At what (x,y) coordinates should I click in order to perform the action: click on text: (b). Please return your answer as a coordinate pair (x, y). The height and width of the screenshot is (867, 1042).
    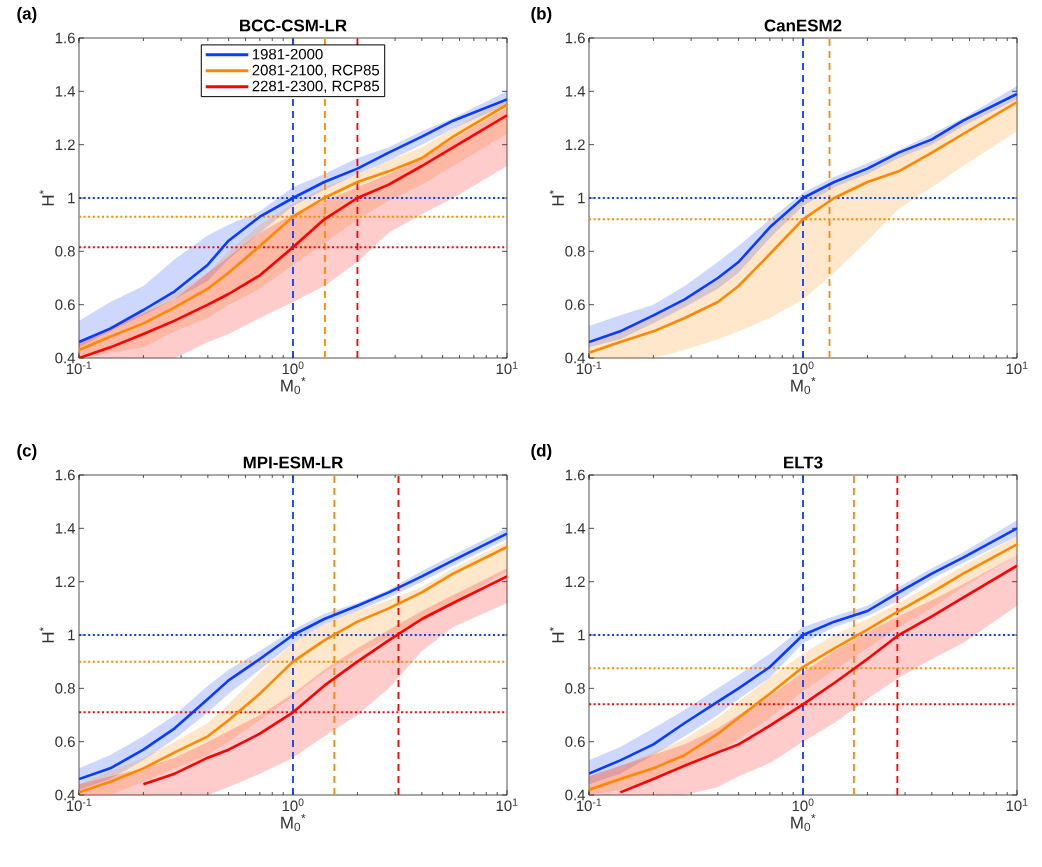
    Looking at the image, I should click on (541, 15).